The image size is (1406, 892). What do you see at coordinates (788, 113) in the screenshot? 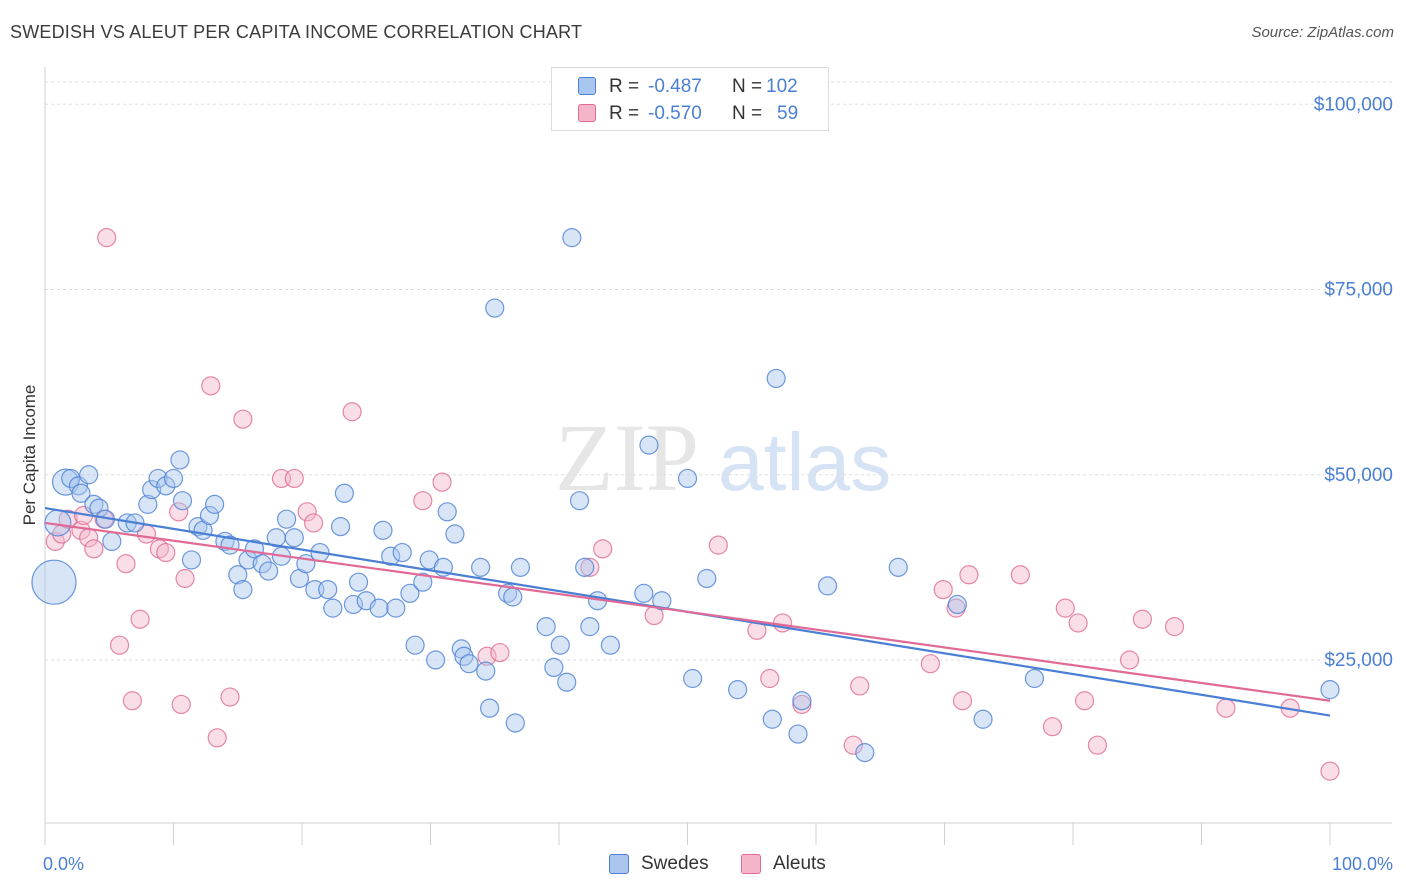
I see `stats-n-value: 59` at bounding box center [788, 113].